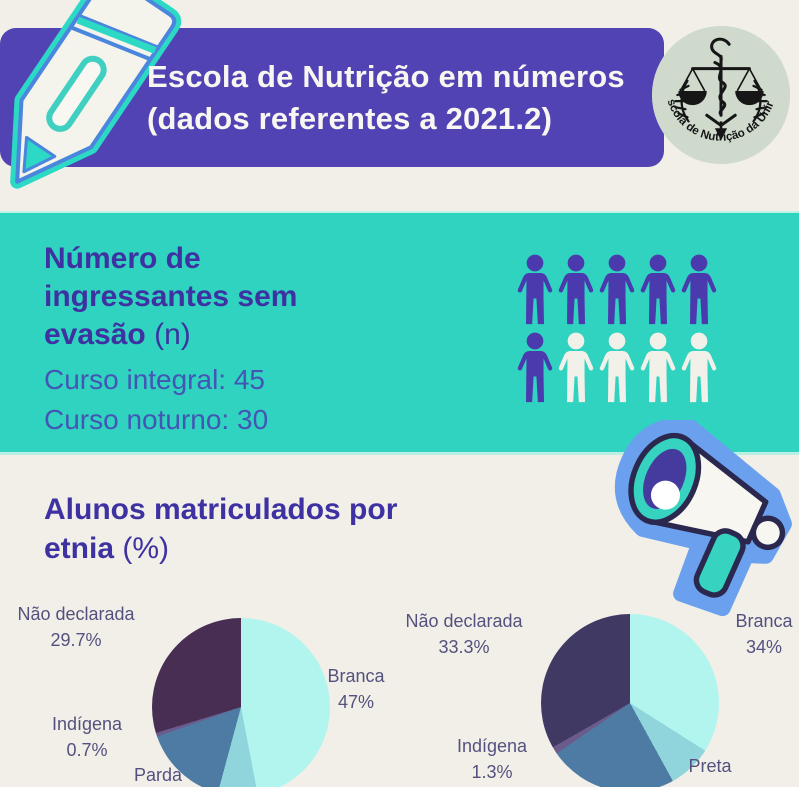 The width and height of the screenshot is (799, 787). I want to click on ingress-heading-text: Número de ingressantes sem evasão, so click(171, 296).